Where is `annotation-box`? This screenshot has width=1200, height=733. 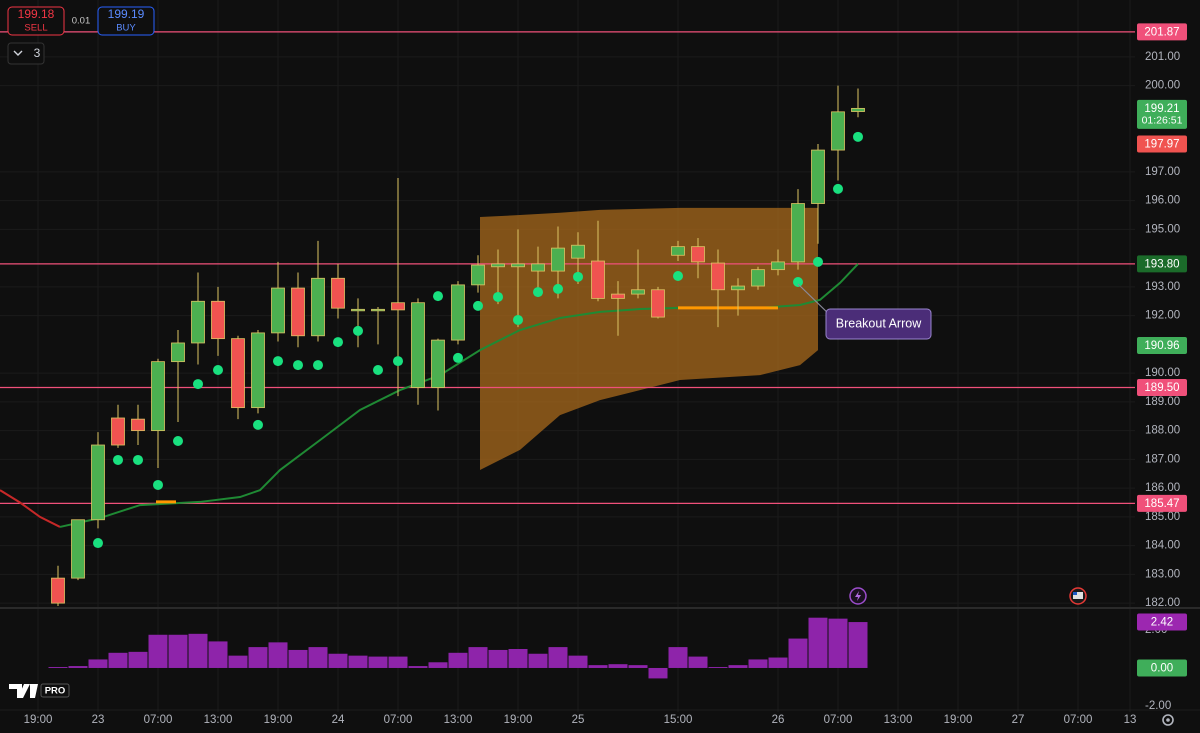
annotation-box is located at coordinates (878, 324).